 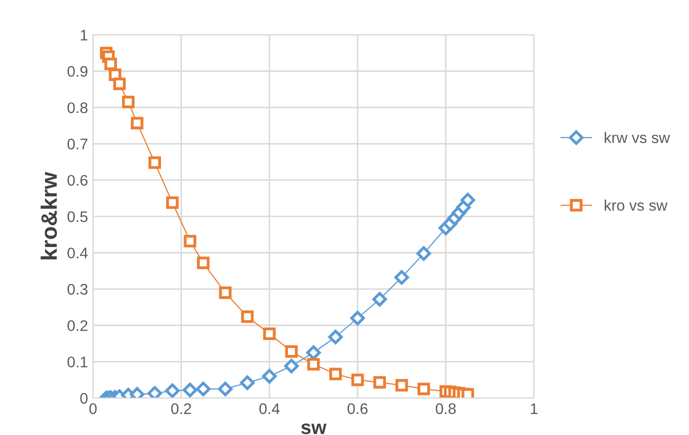 What do you see at coordinates (84, 35) in the screenshot?
I see `y-tick-label: 1` at bounding box center [84, 35].